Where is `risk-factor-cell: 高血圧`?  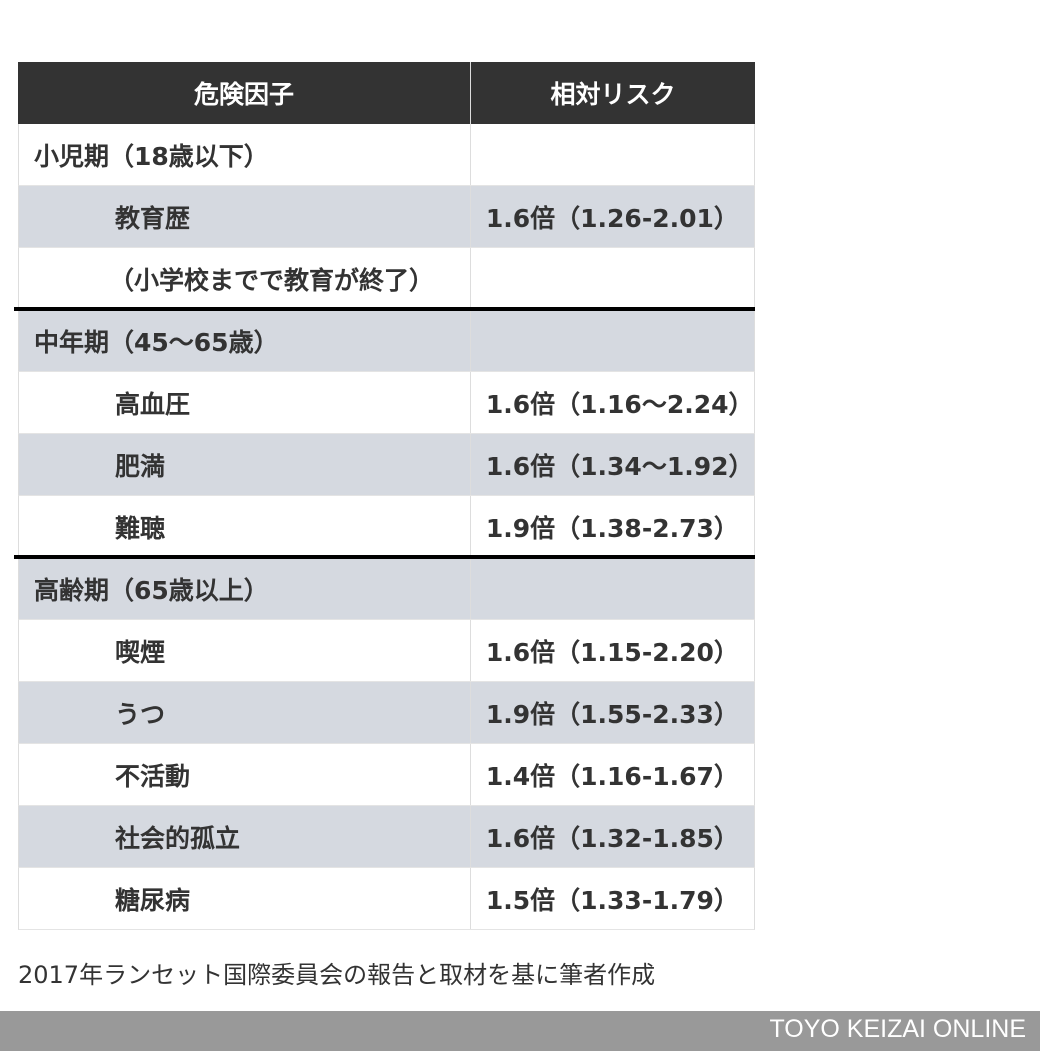 risk-factor-cell: 高血圧 is located at coordinates (245, 402).